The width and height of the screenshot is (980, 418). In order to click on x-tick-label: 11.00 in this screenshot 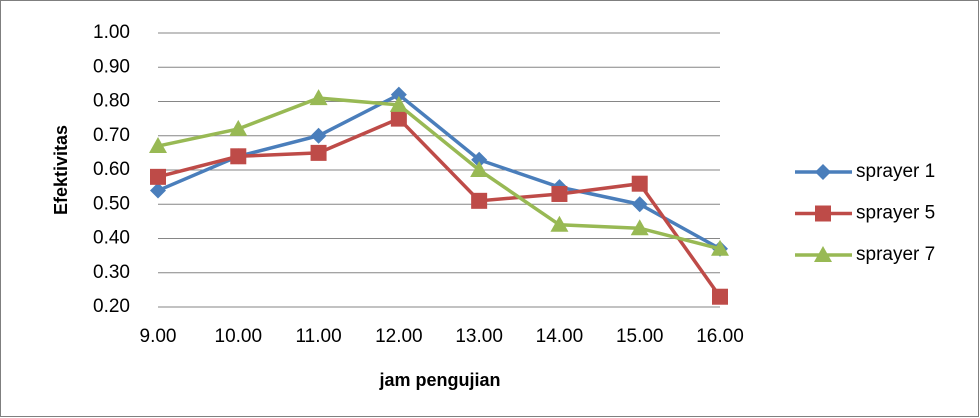, I will do `click(319, 336)`.